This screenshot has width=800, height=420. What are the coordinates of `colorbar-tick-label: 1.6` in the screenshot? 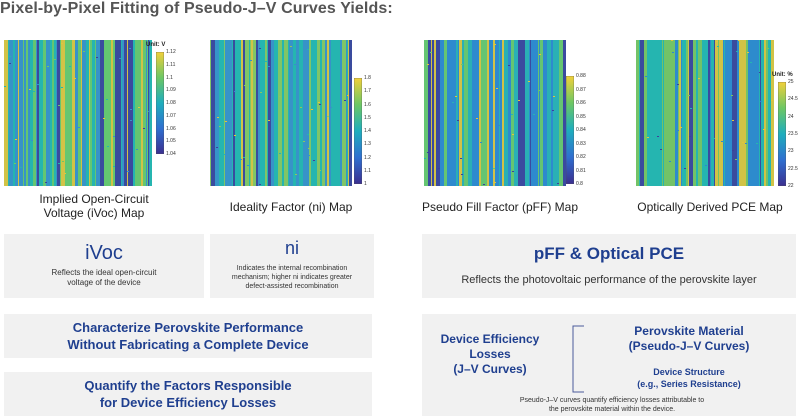 It's located at (367, 104).